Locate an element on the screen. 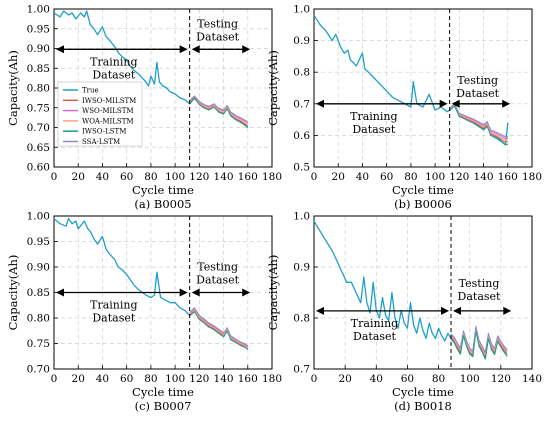  legend-label: WOA-MILSTM is located at coordinates (108, 121).